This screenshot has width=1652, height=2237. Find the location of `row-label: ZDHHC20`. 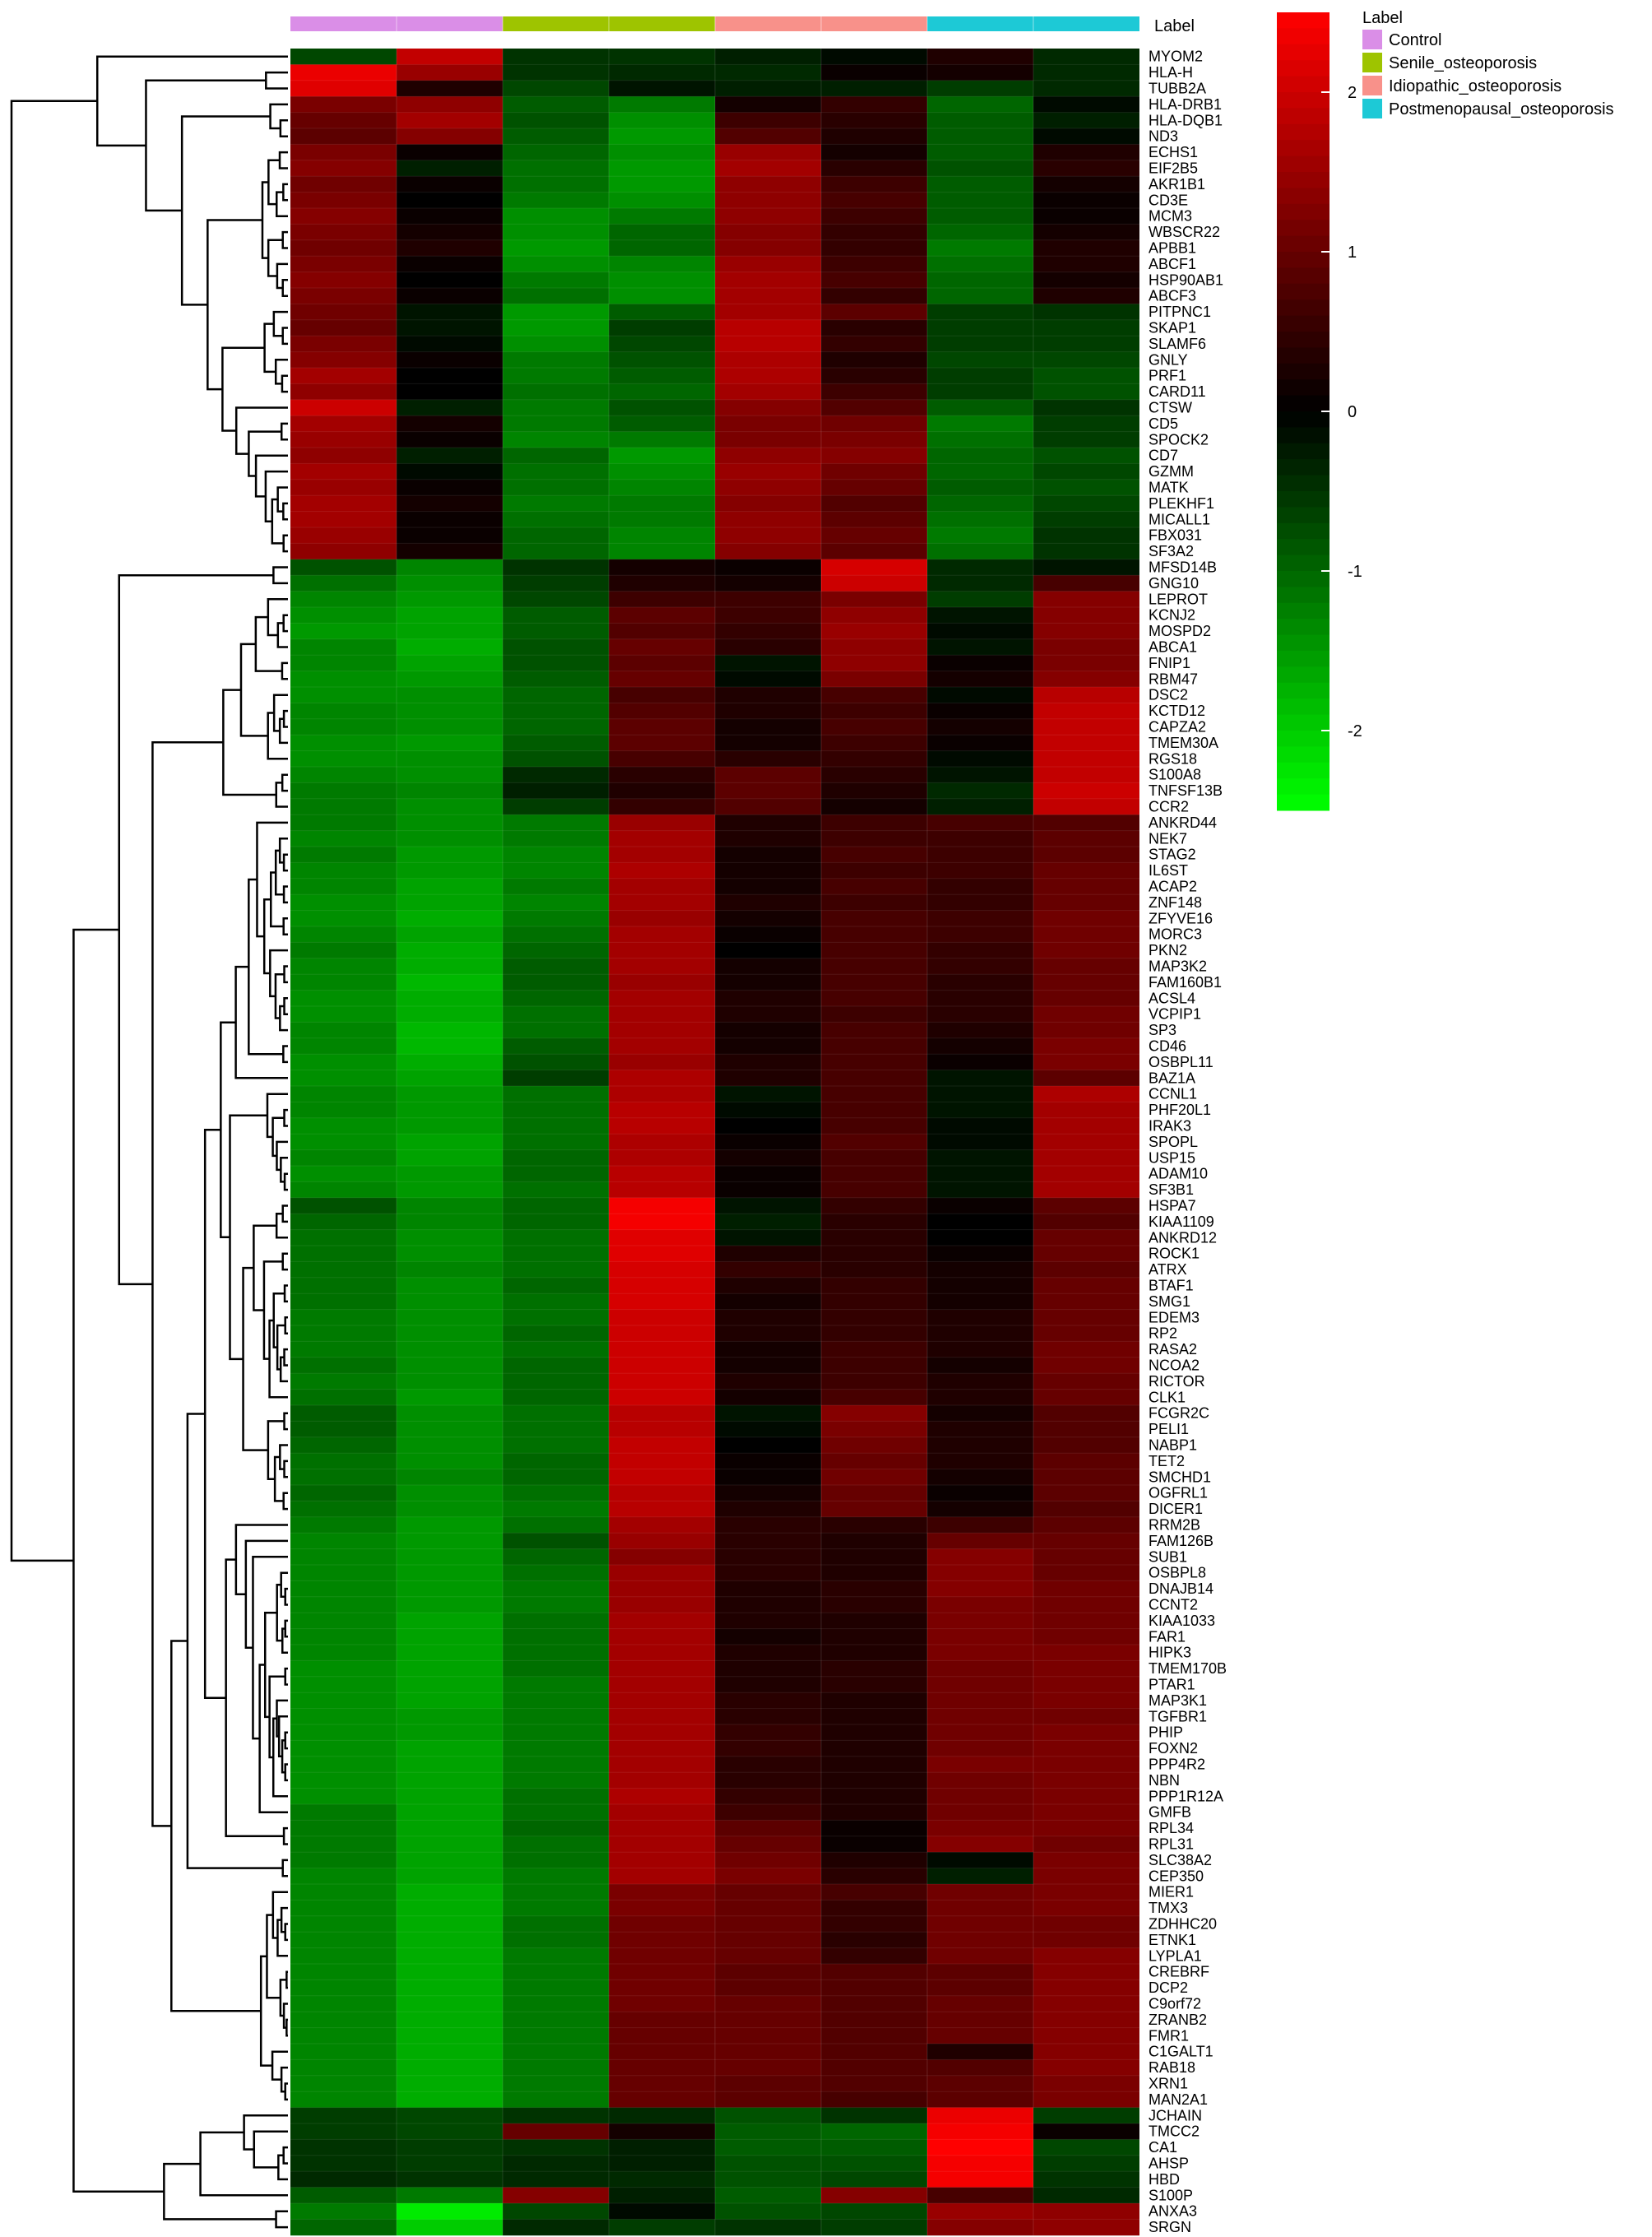

row-label: ZDHHC20 is located at coordinates (1183, 1924).